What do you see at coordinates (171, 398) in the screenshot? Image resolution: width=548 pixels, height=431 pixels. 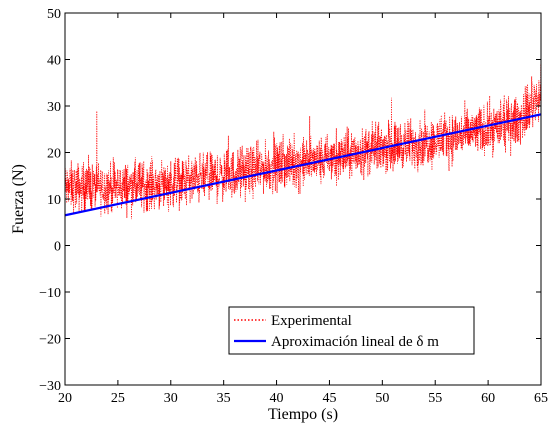 I see `x-tick-label: 30` at bounding box center [171, 398].